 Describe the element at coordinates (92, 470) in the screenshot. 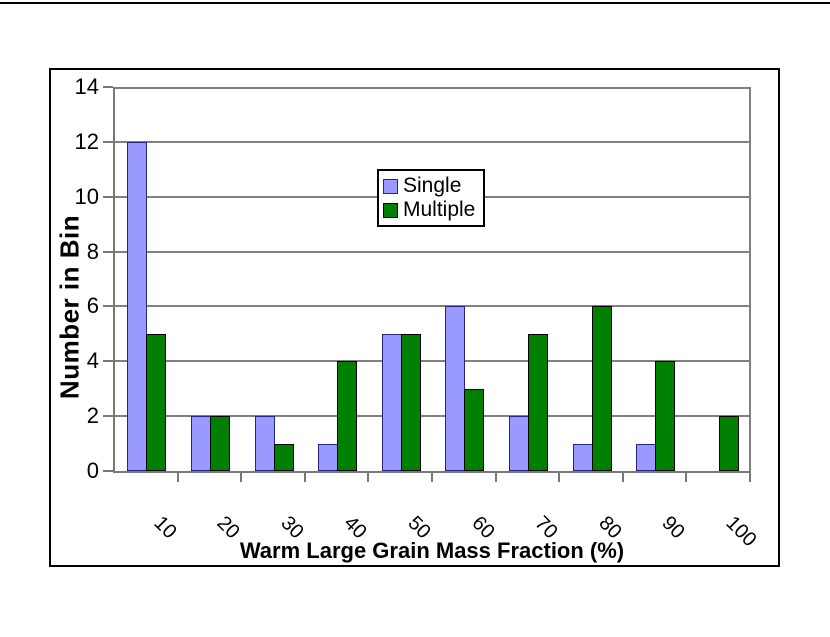

I see `y-tick-label-0: 0` at that location.